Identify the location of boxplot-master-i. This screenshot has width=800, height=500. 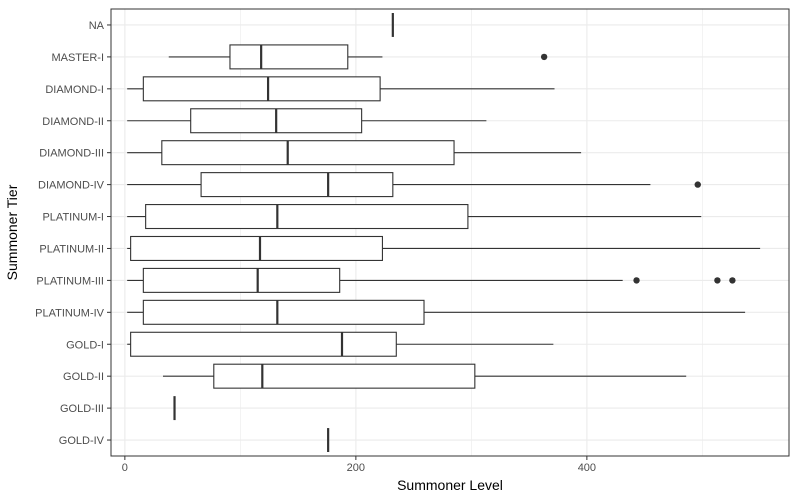
(358, 57).